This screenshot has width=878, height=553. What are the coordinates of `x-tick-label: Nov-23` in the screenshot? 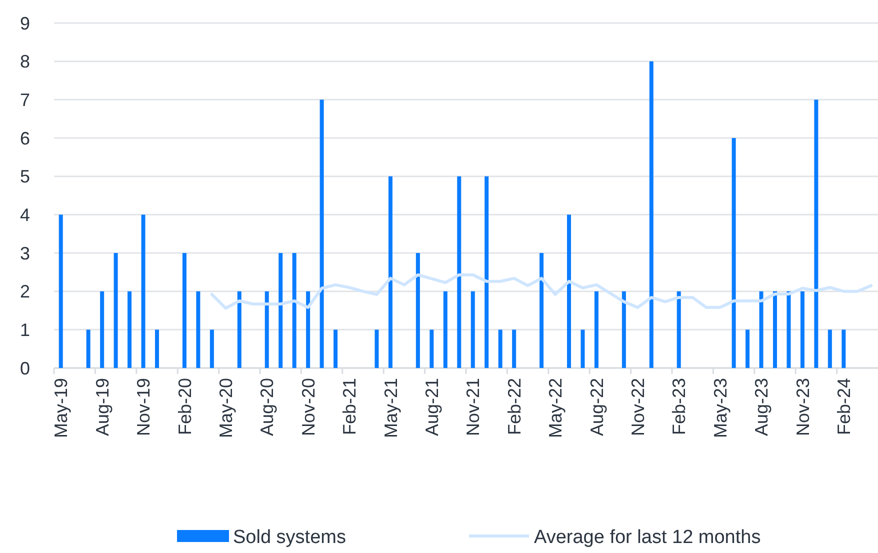 It's located at (802, 407).